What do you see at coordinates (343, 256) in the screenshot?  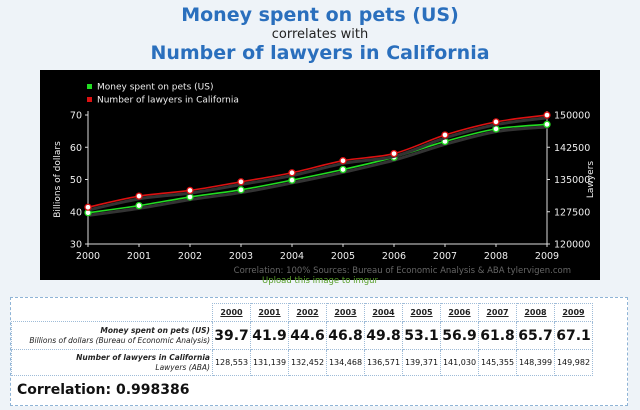 I see `x-tick-label: 2005` at bounding box center [343, 256].